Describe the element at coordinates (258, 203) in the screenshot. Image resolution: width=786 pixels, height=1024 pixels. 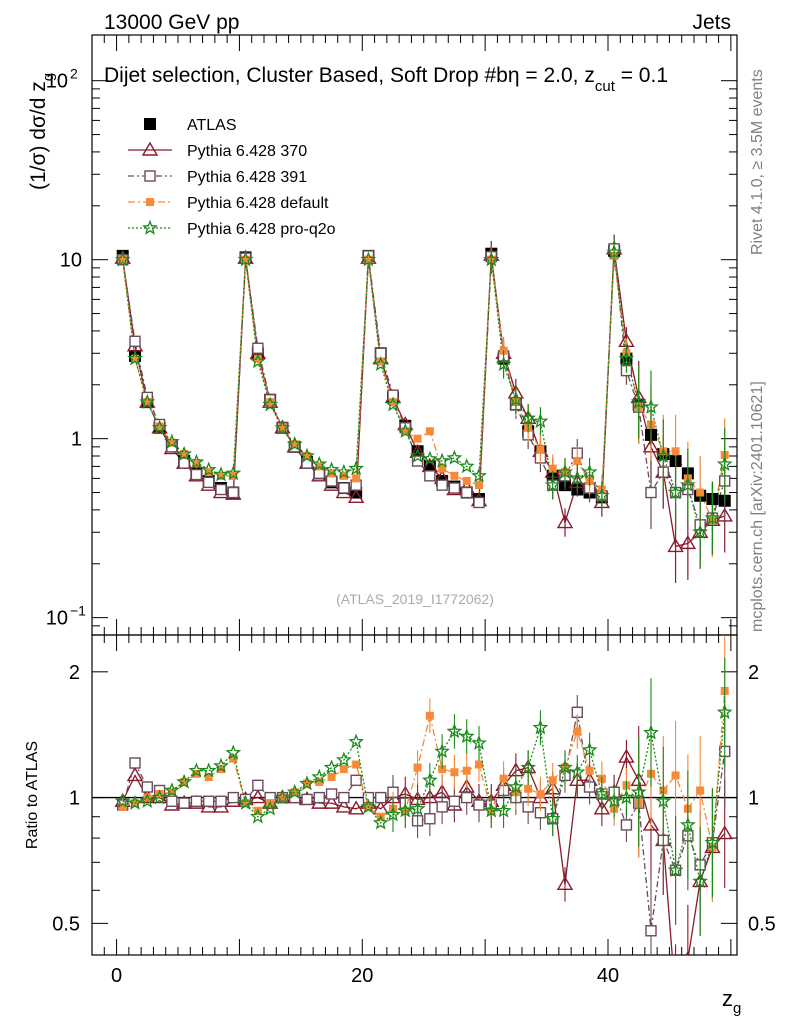
I see `legend-label-pdefault: Pythia 6.428 default` at that location.